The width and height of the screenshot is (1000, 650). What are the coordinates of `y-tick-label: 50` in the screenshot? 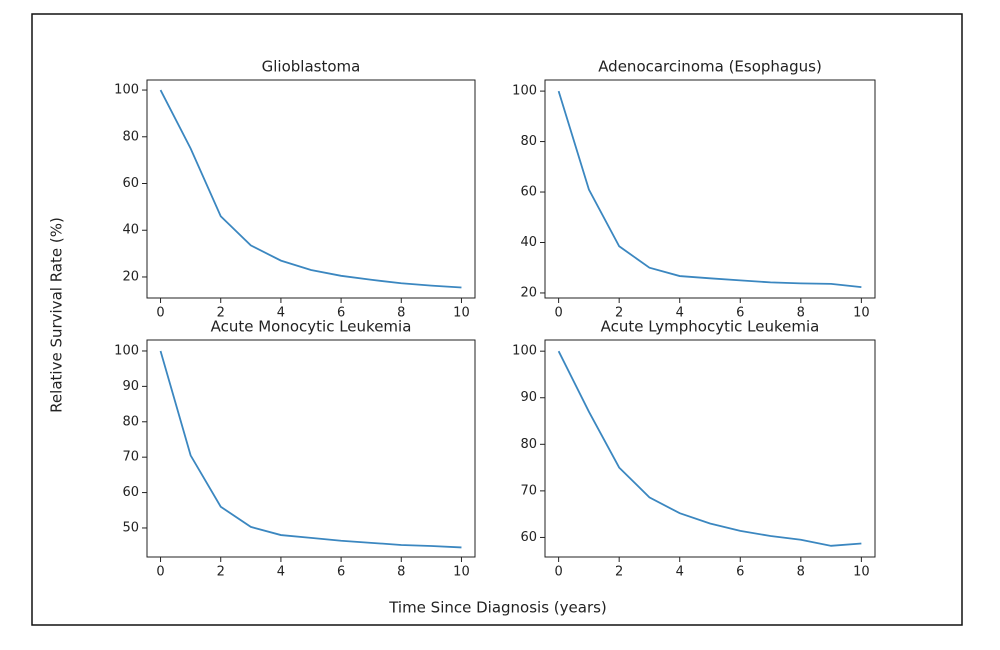 It's located at (130, 527).